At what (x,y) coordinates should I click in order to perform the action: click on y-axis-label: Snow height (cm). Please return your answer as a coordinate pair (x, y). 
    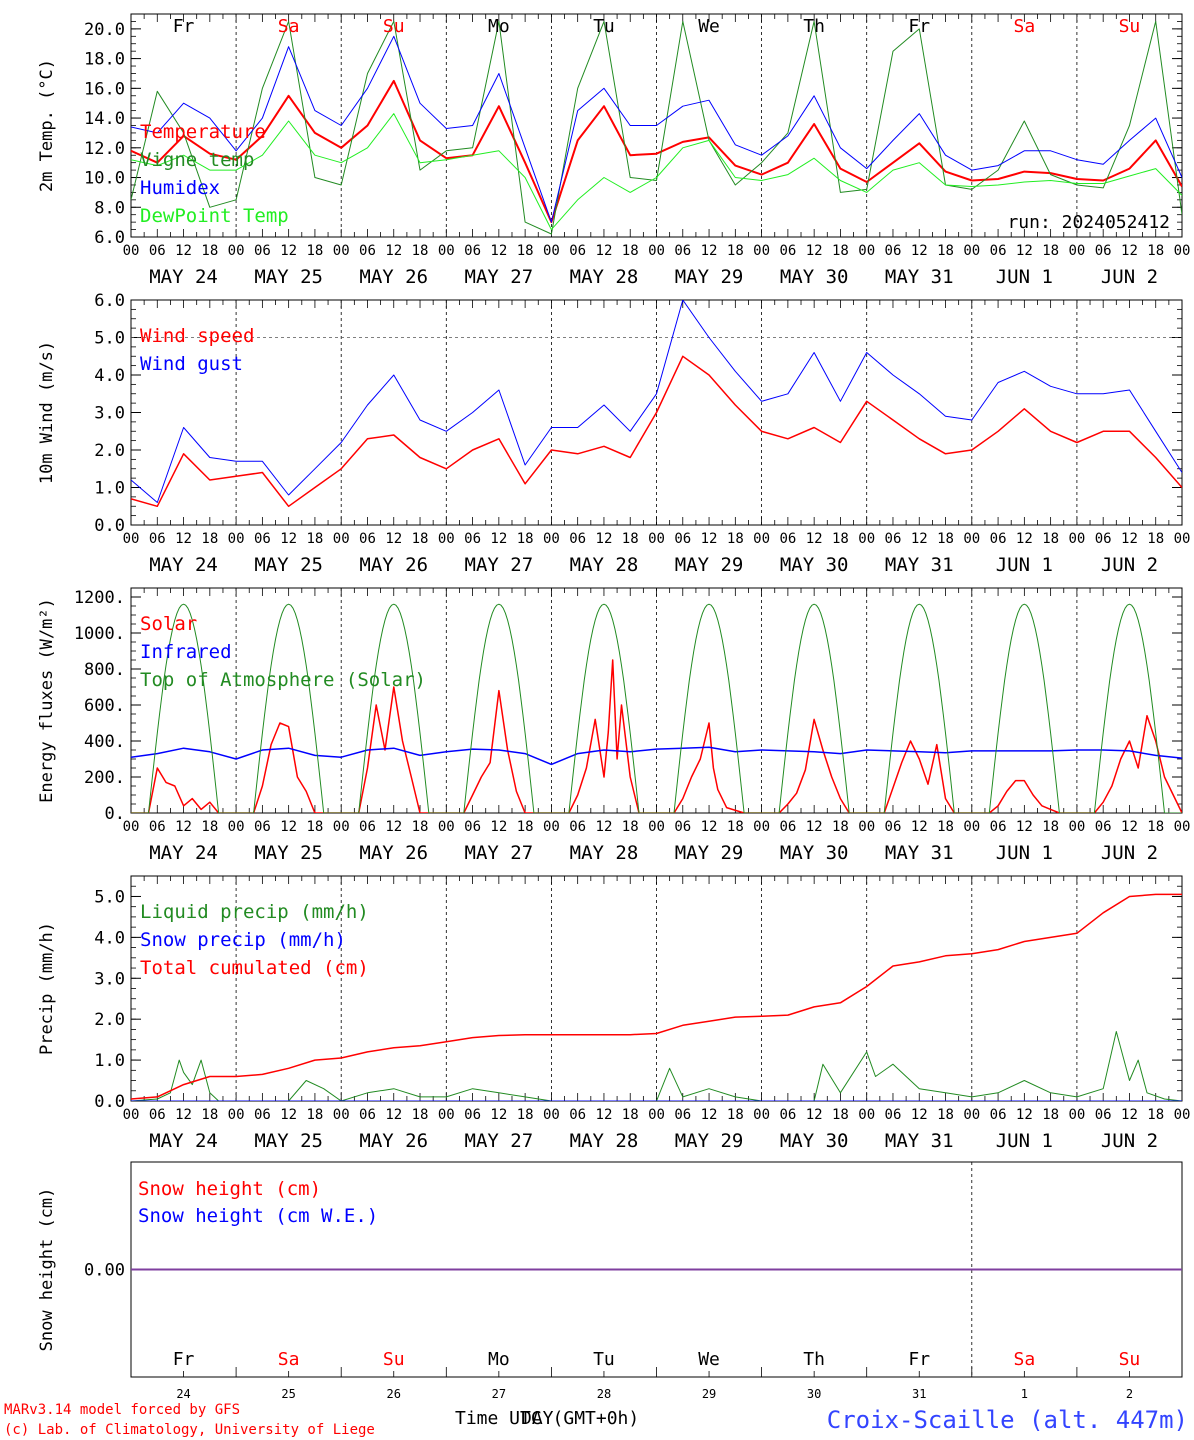
    Looking at the image, I should click on (47, 1270).